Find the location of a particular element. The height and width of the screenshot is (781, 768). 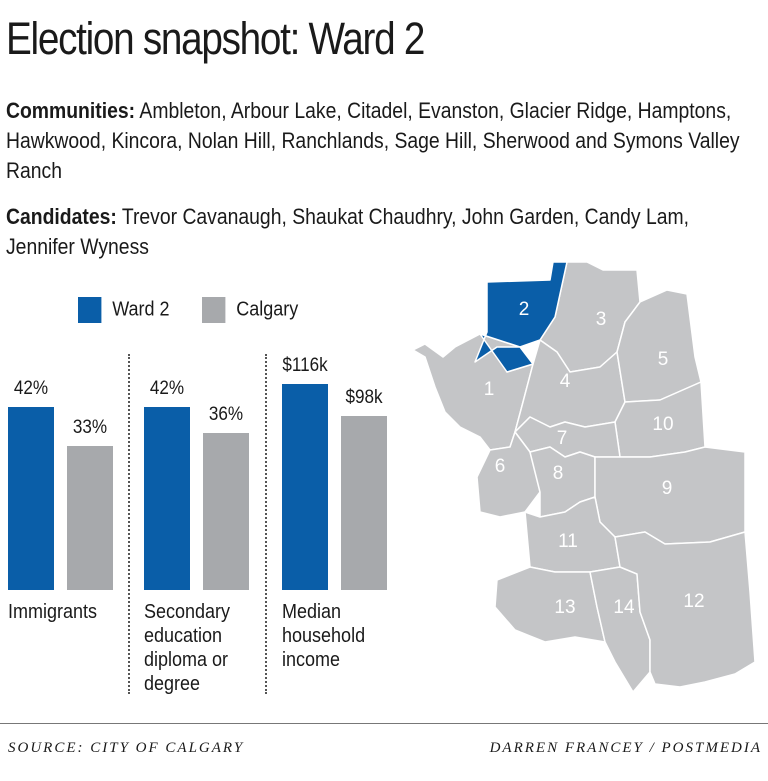

legend-swatch-city is located at coordinates (214, 310).